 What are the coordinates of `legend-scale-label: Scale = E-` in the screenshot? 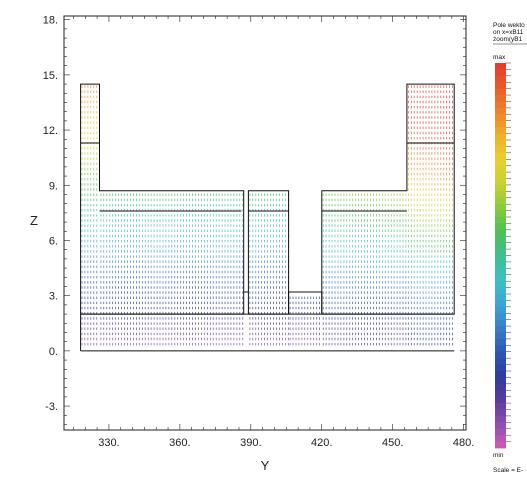 It's located at (508, 470).